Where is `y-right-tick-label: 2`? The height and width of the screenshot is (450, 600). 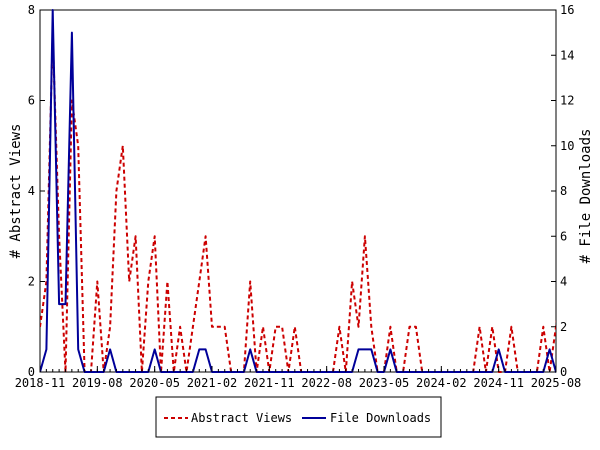
y-right-tick-label: 2 is located at coordinates (563, 327).